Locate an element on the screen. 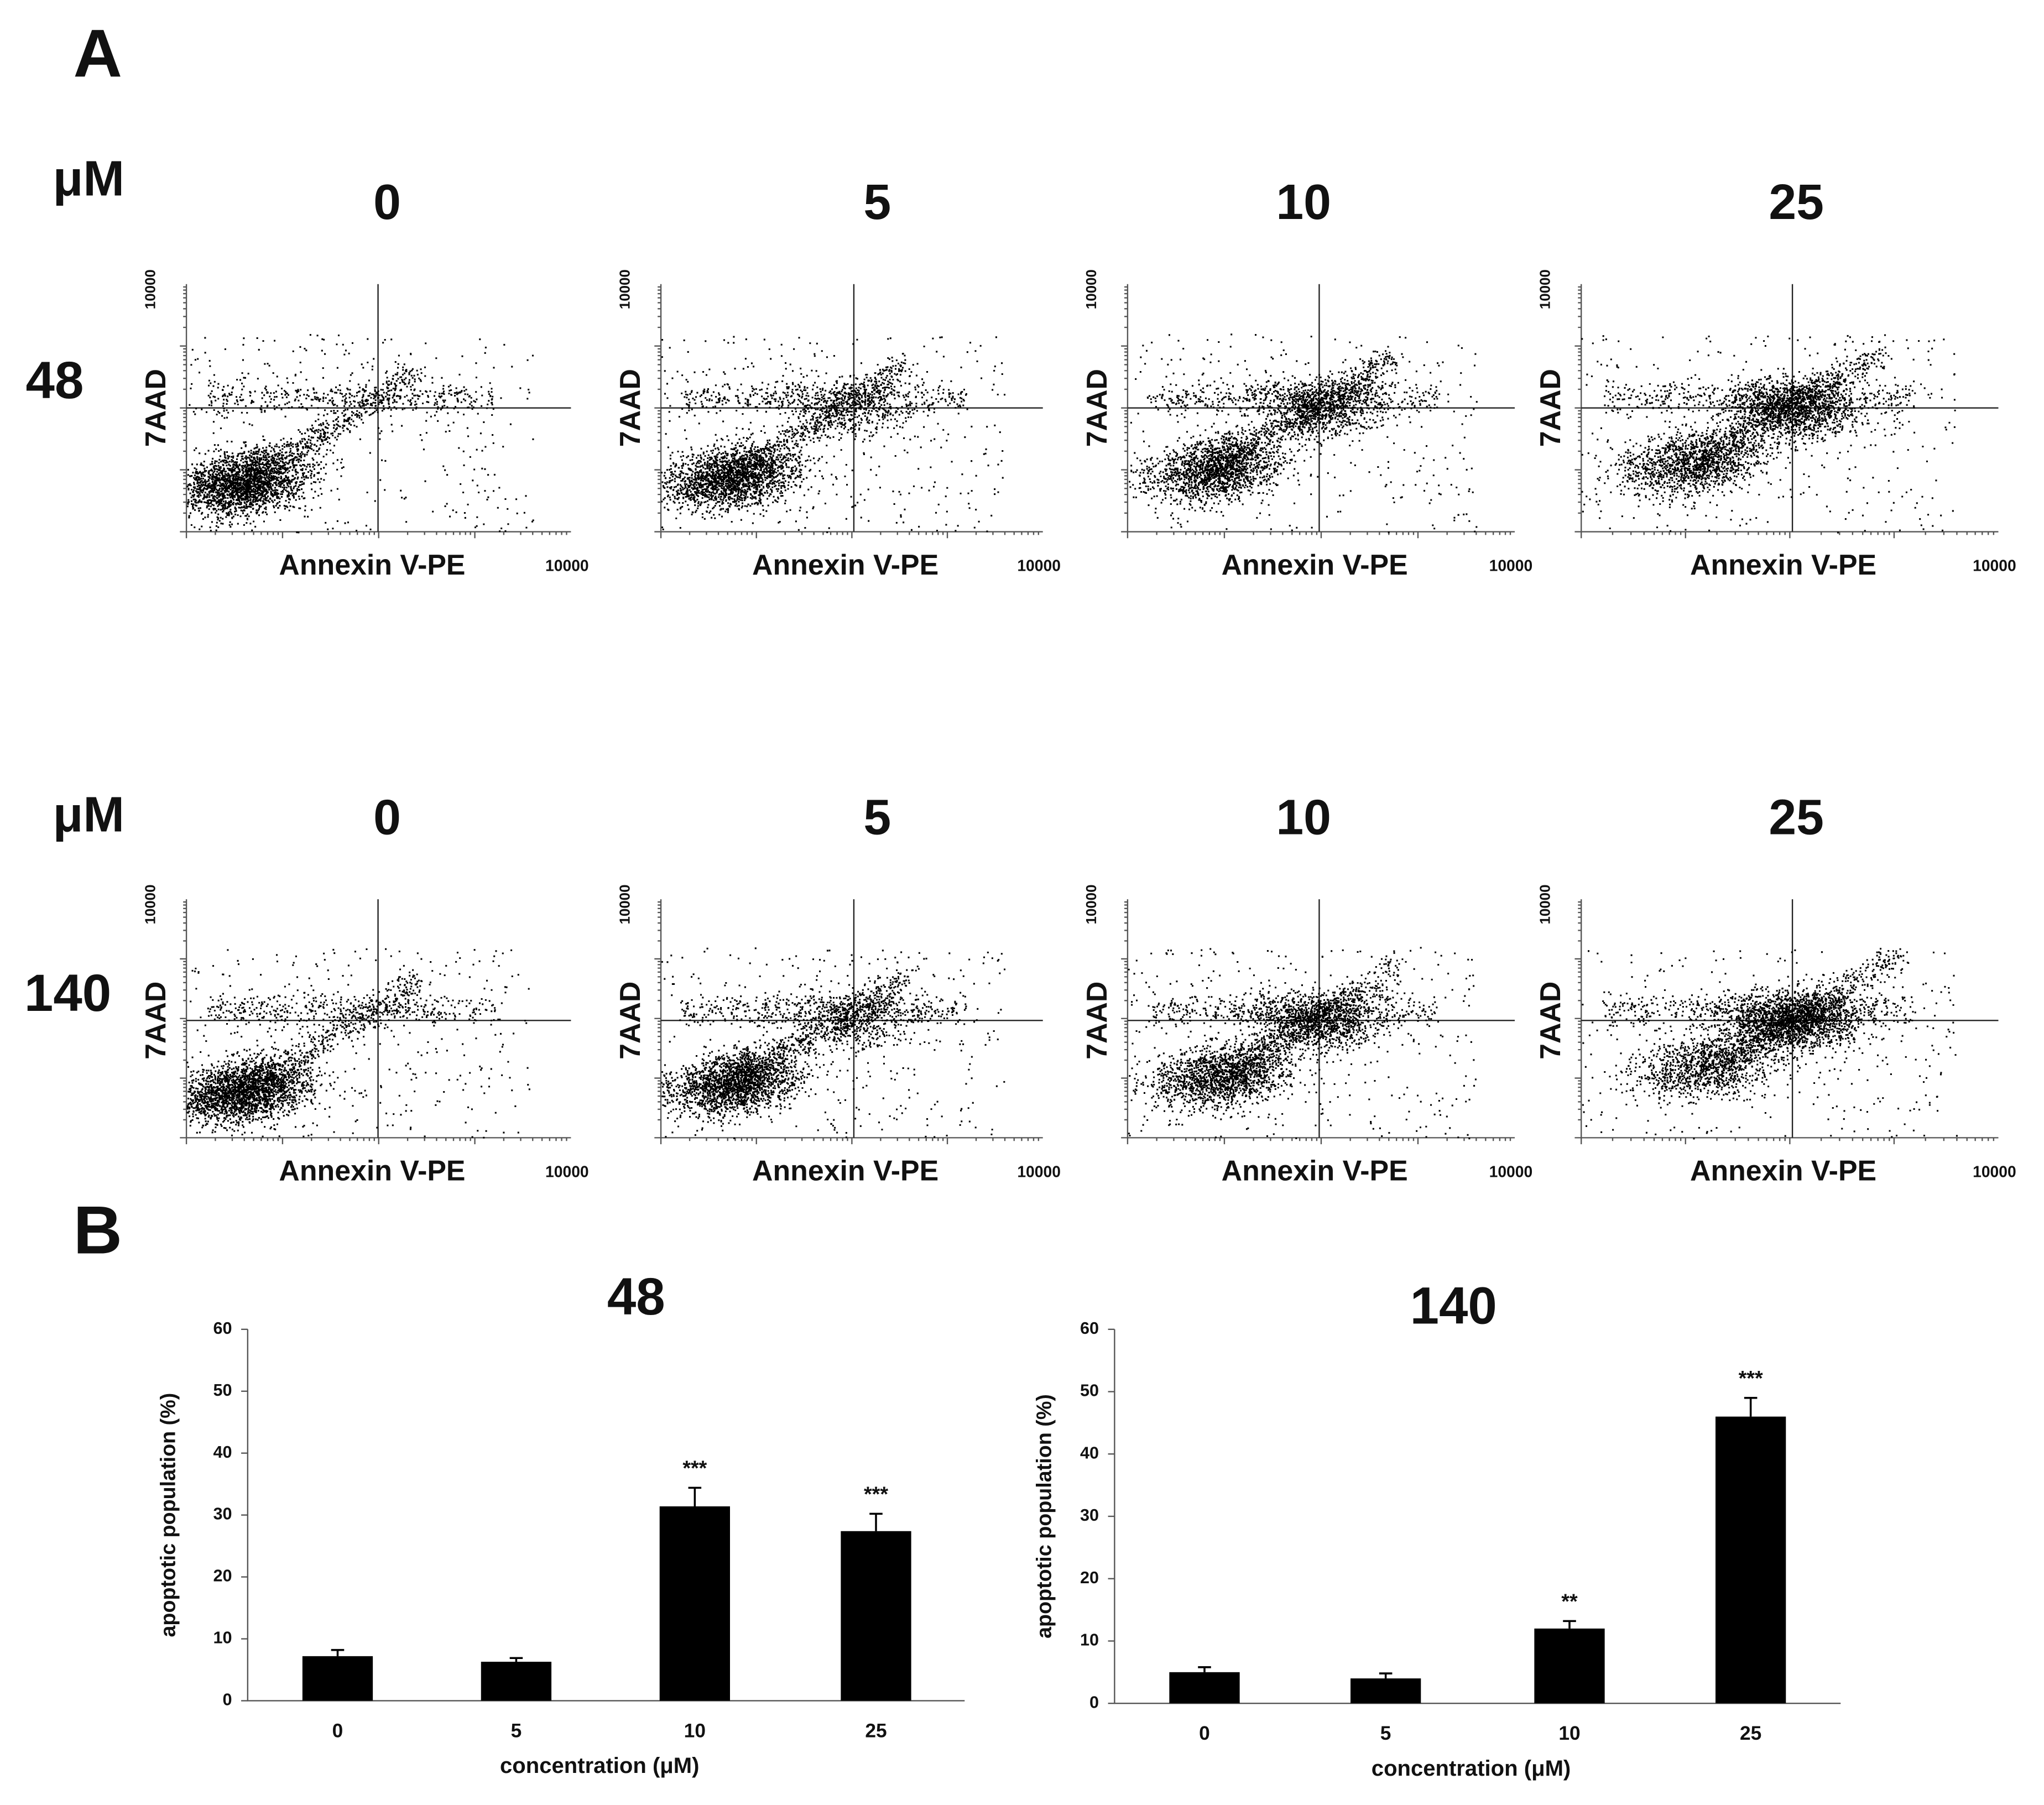 Image resolution: width=2044 pixels, height=1805 pixels. significance: ** is located at coordinates (1569, 1601).